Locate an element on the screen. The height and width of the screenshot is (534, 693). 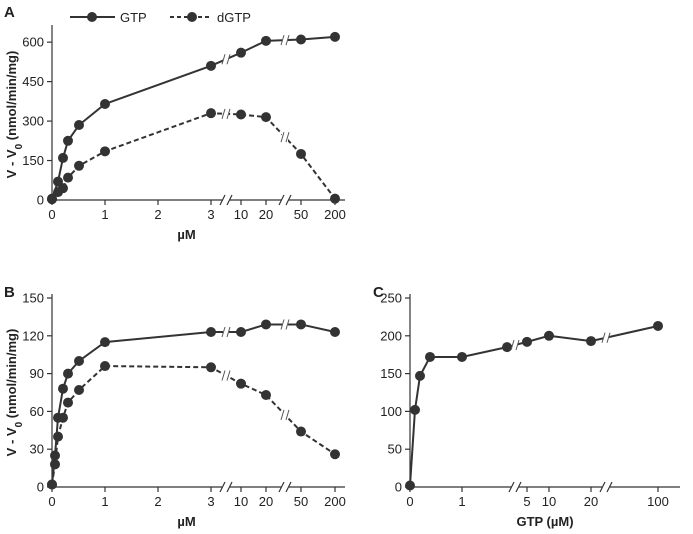
panel-a-xtick-label: 50 is located at coordinates (301, 214).